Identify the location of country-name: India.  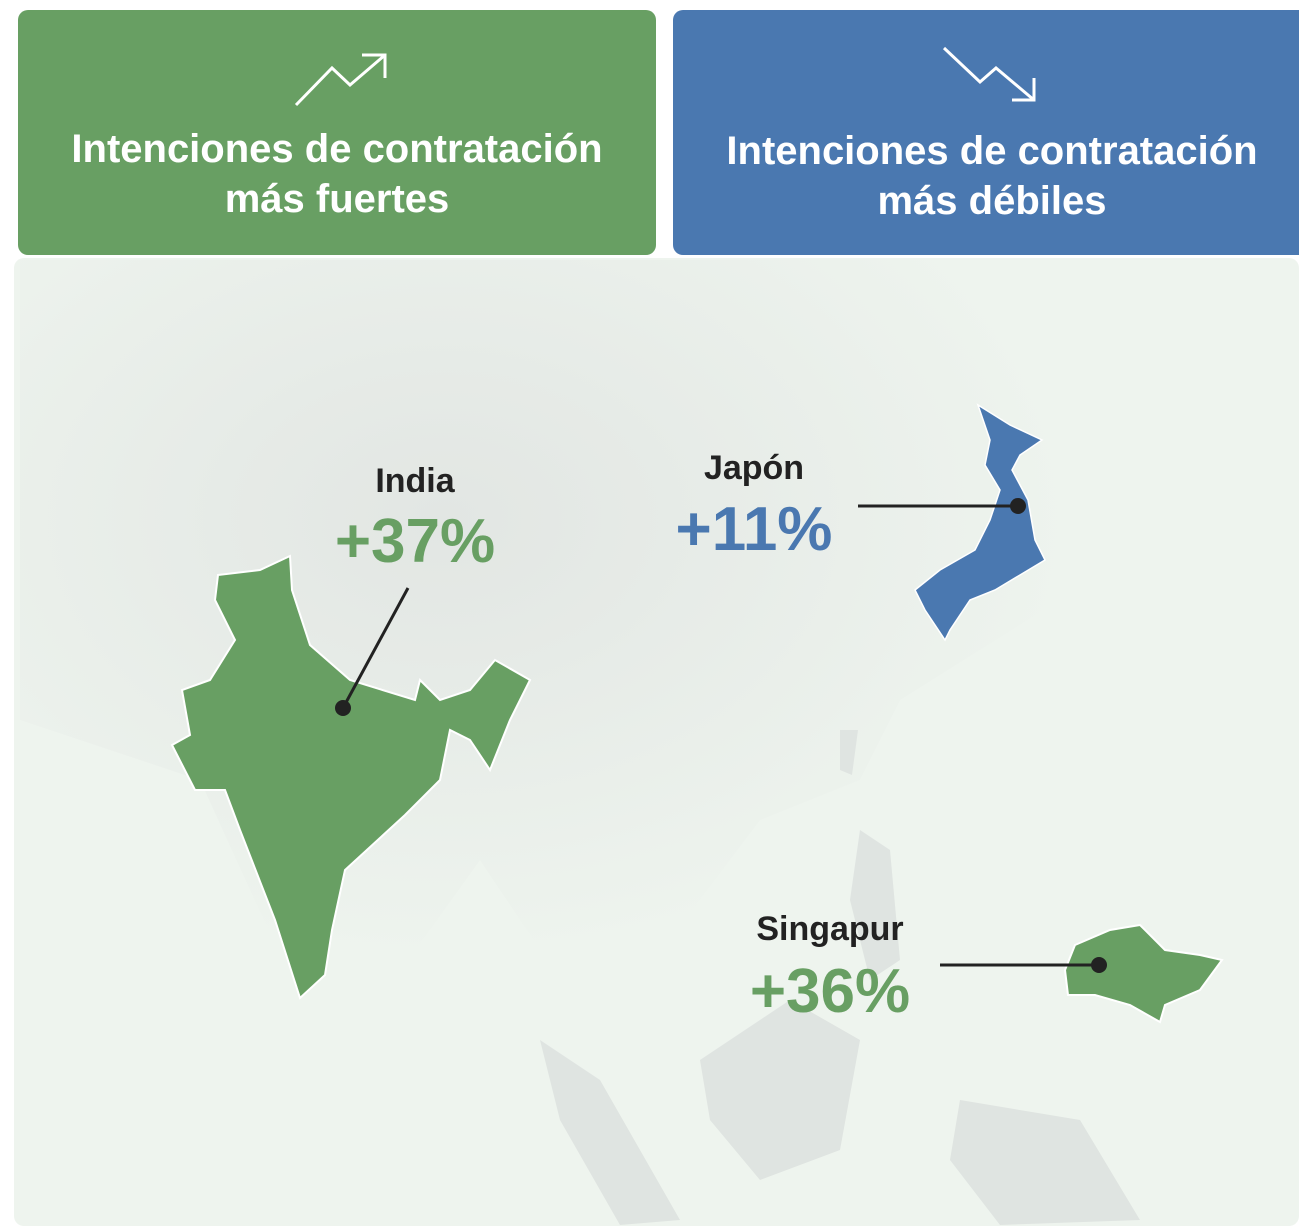
(415, 481).